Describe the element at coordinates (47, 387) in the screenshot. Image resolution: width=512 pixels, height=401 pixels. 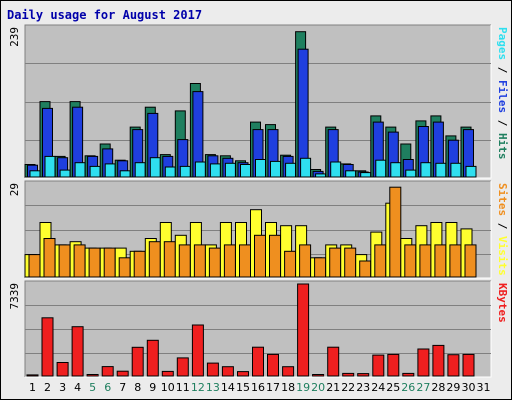
I see `x-tick-label-day-2: 2` at that location.